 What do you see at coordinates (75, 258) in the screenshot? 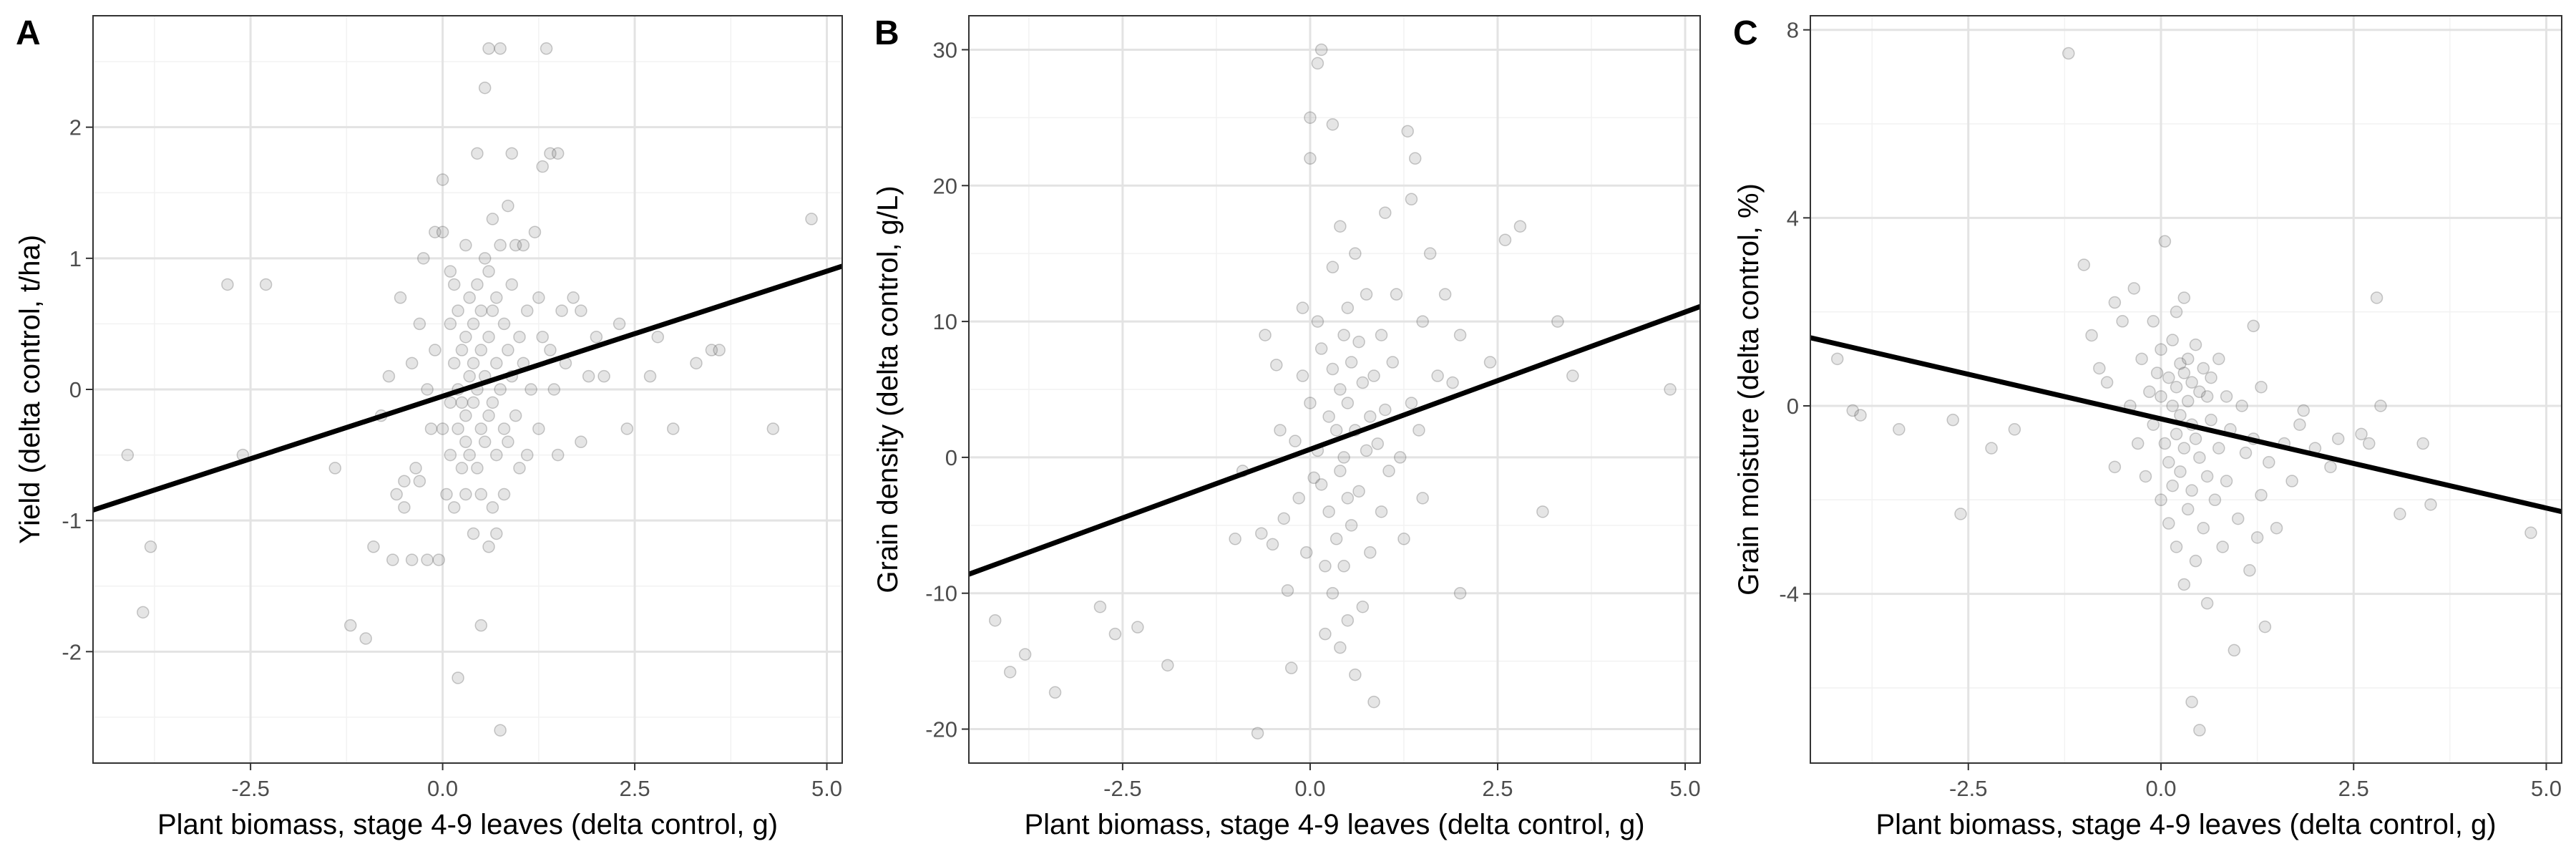
I see `y-tick-label: 1` at bounding box center [75, 258].